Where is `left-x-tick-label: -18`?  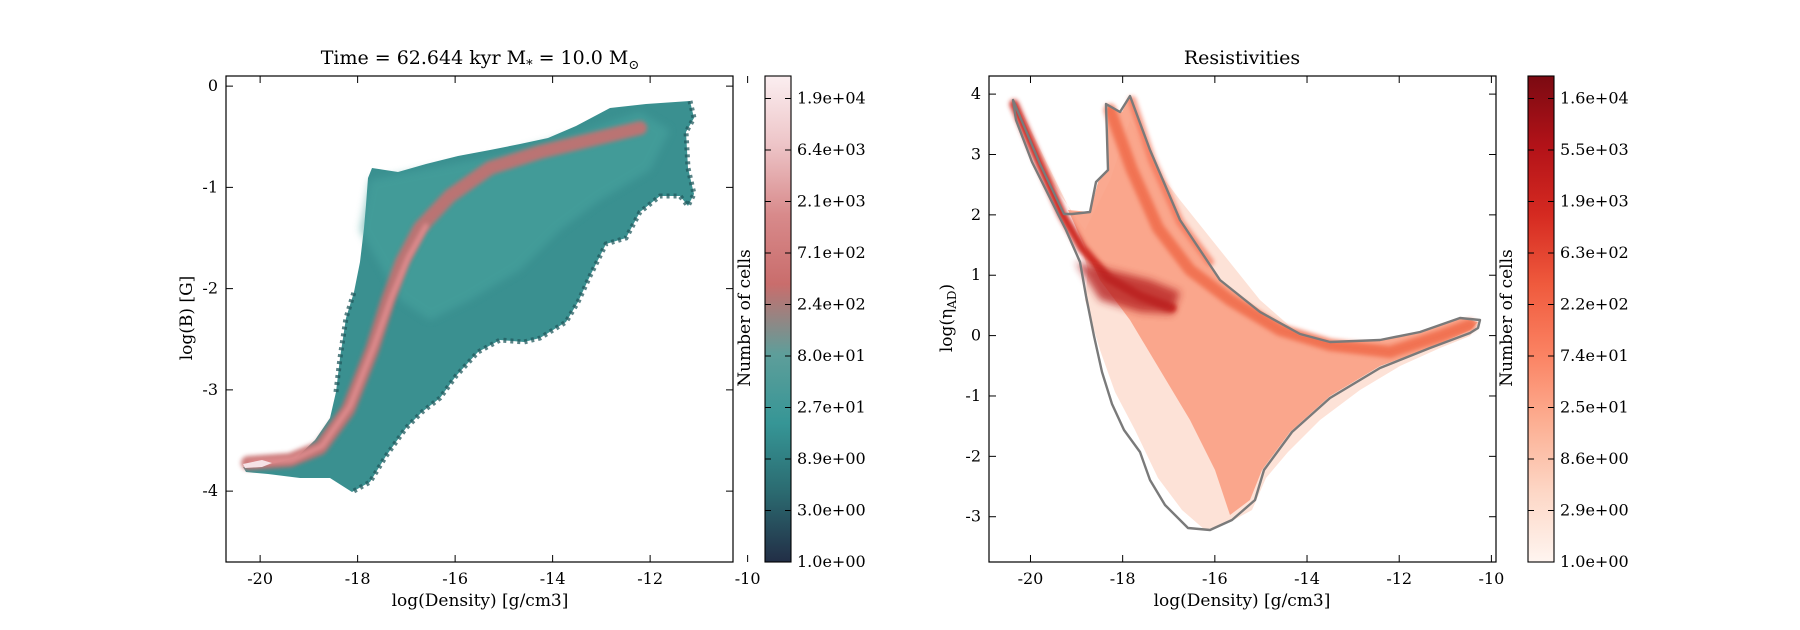
left-x-tick-label: -18 is located at coordinates (358, 578).